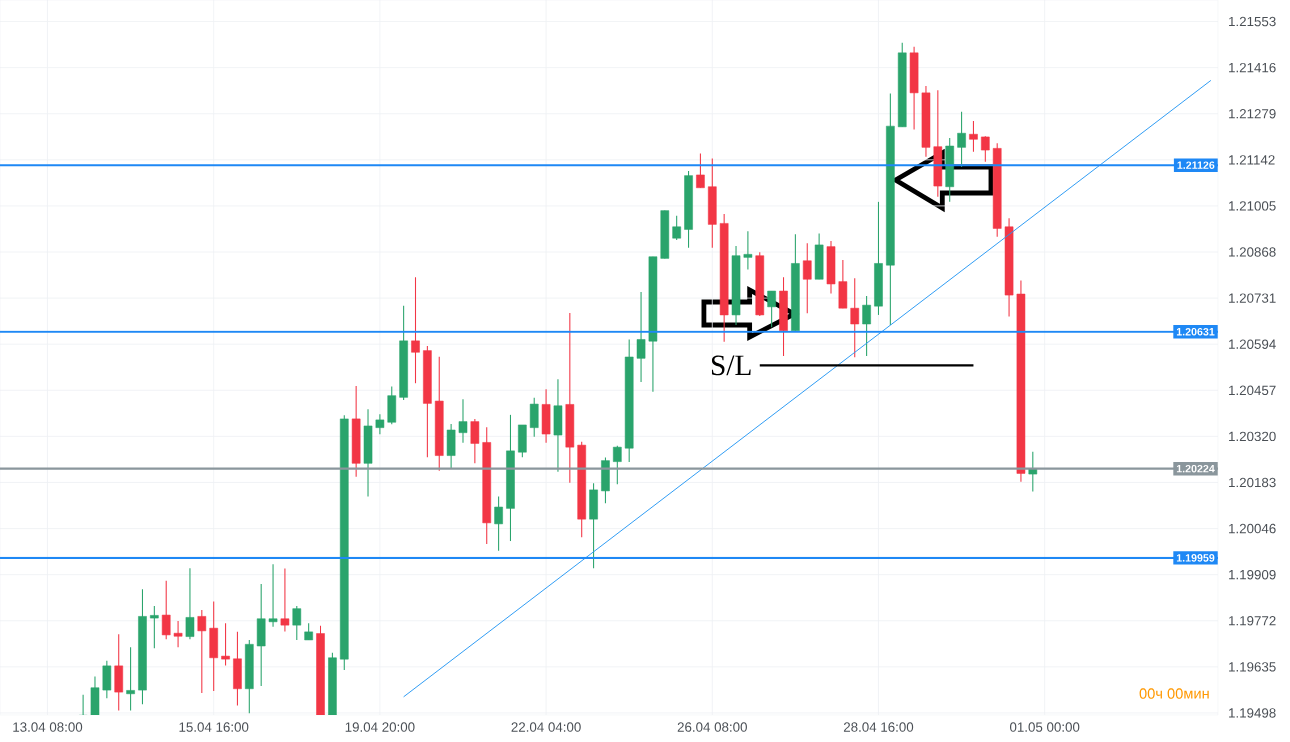 The height and width of the screenshot is (742, 1290). What do you see at coordinates (1252, 528) in the screenshot?
I see `y-tick-label: 1.20046` at bounding box center [1252, 528].